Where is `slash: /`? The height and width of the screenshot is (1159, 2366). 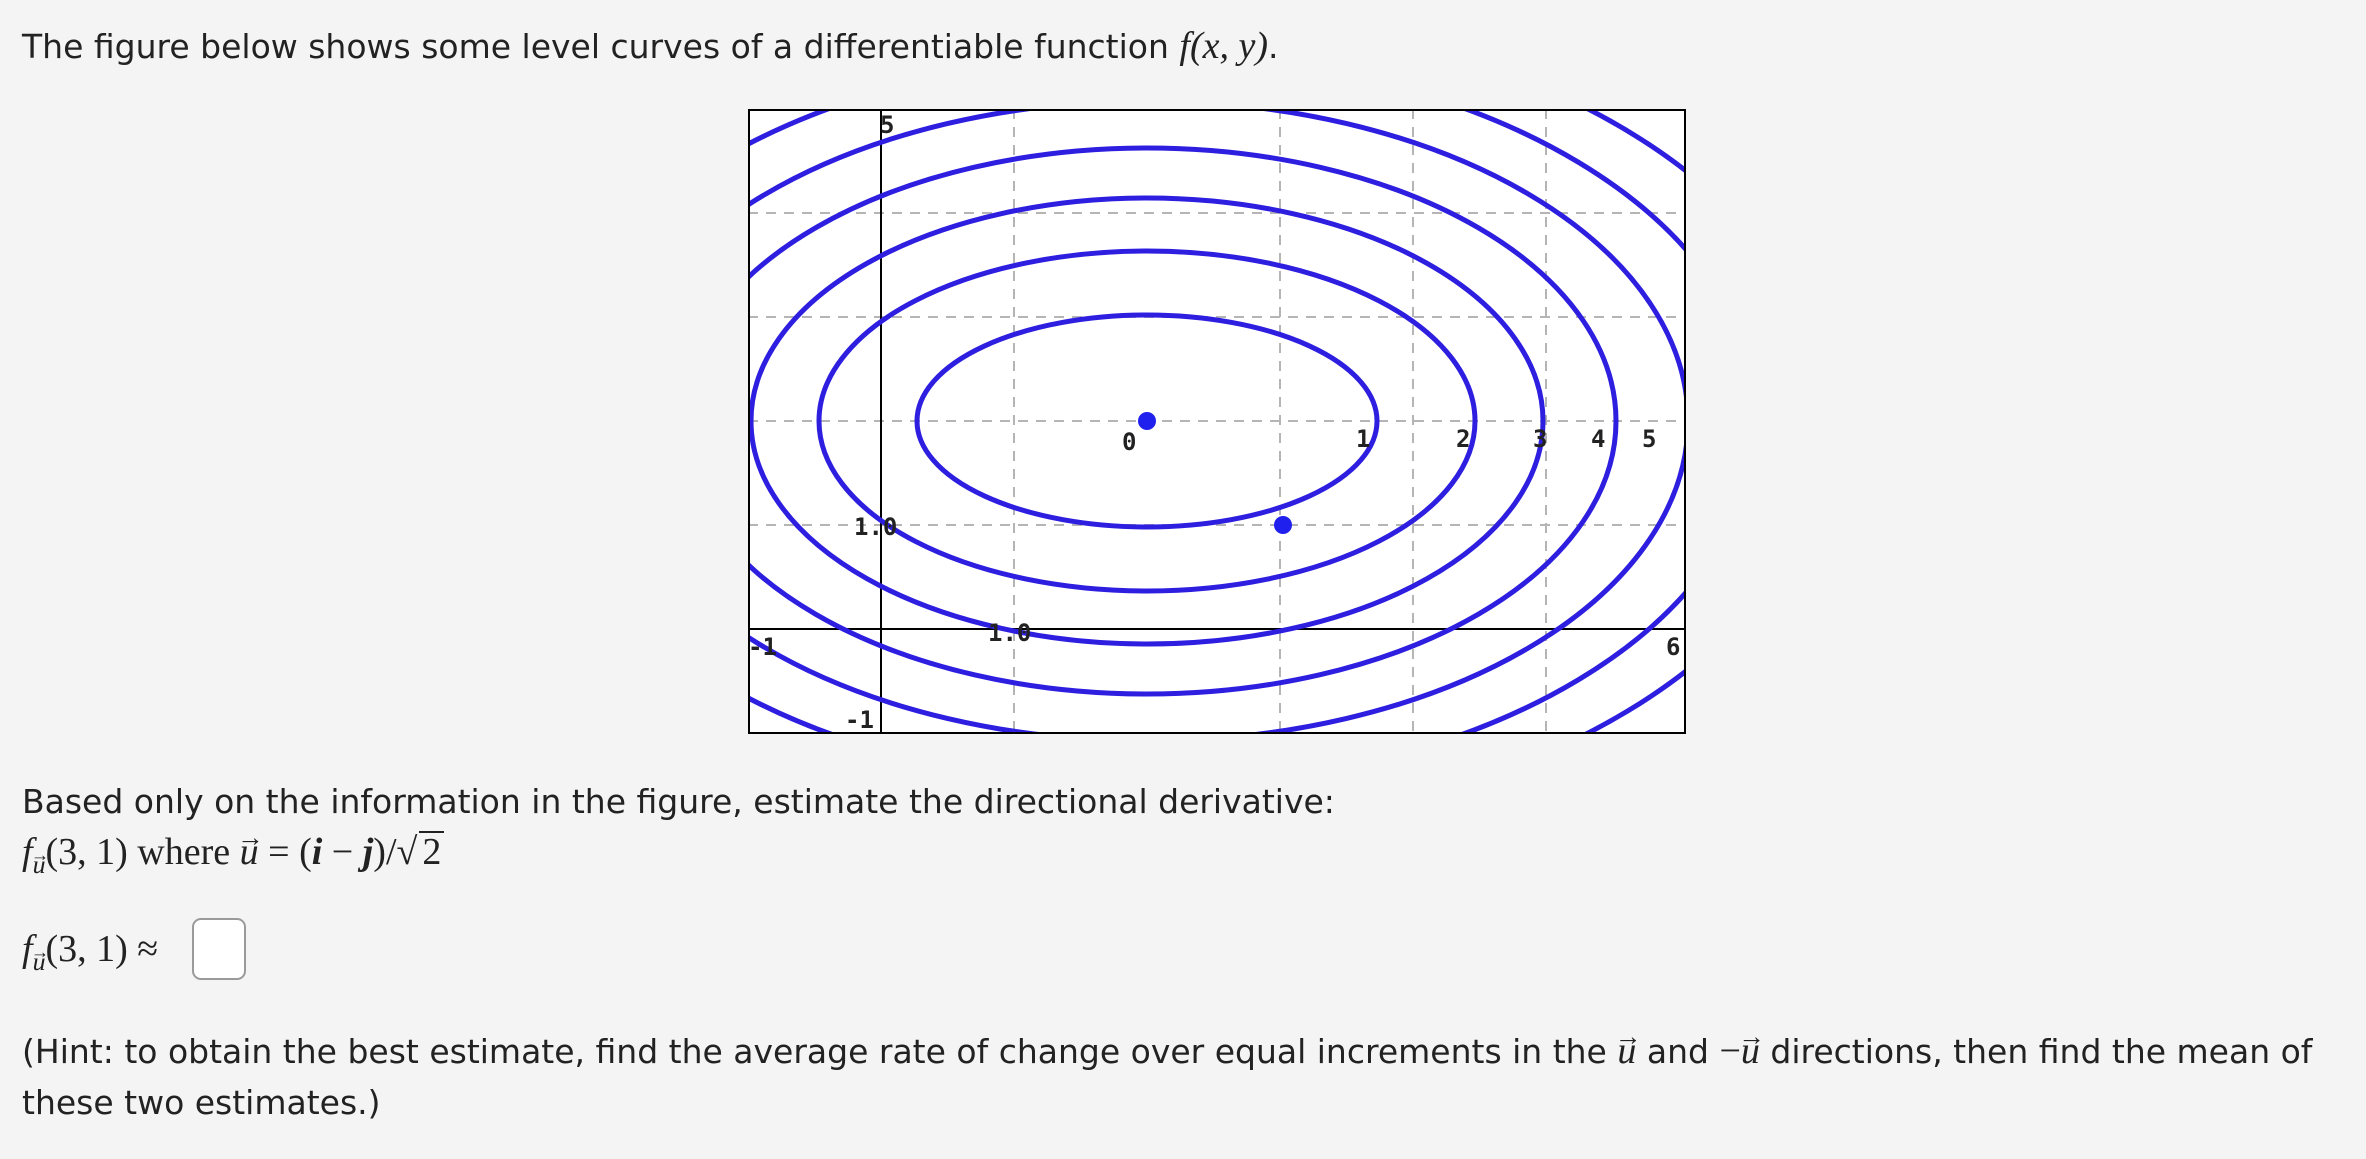
slash: / is located at coordinates (391, 852).